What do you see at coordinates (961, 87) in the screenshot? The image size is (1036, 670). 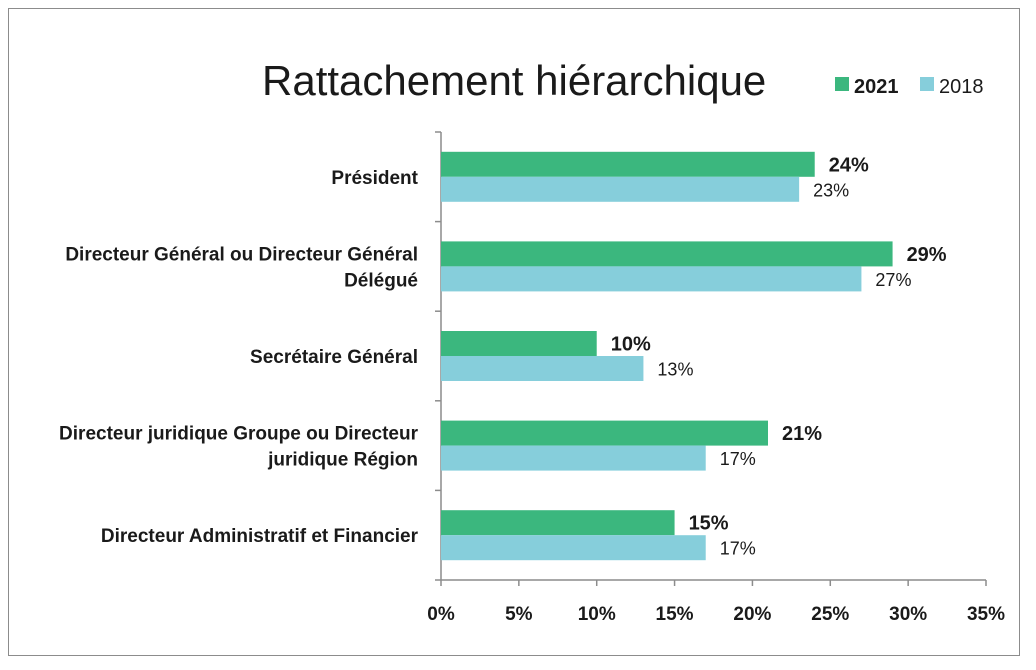 I see `legend-label-2018: 2018` at bounding box center [961, 87].